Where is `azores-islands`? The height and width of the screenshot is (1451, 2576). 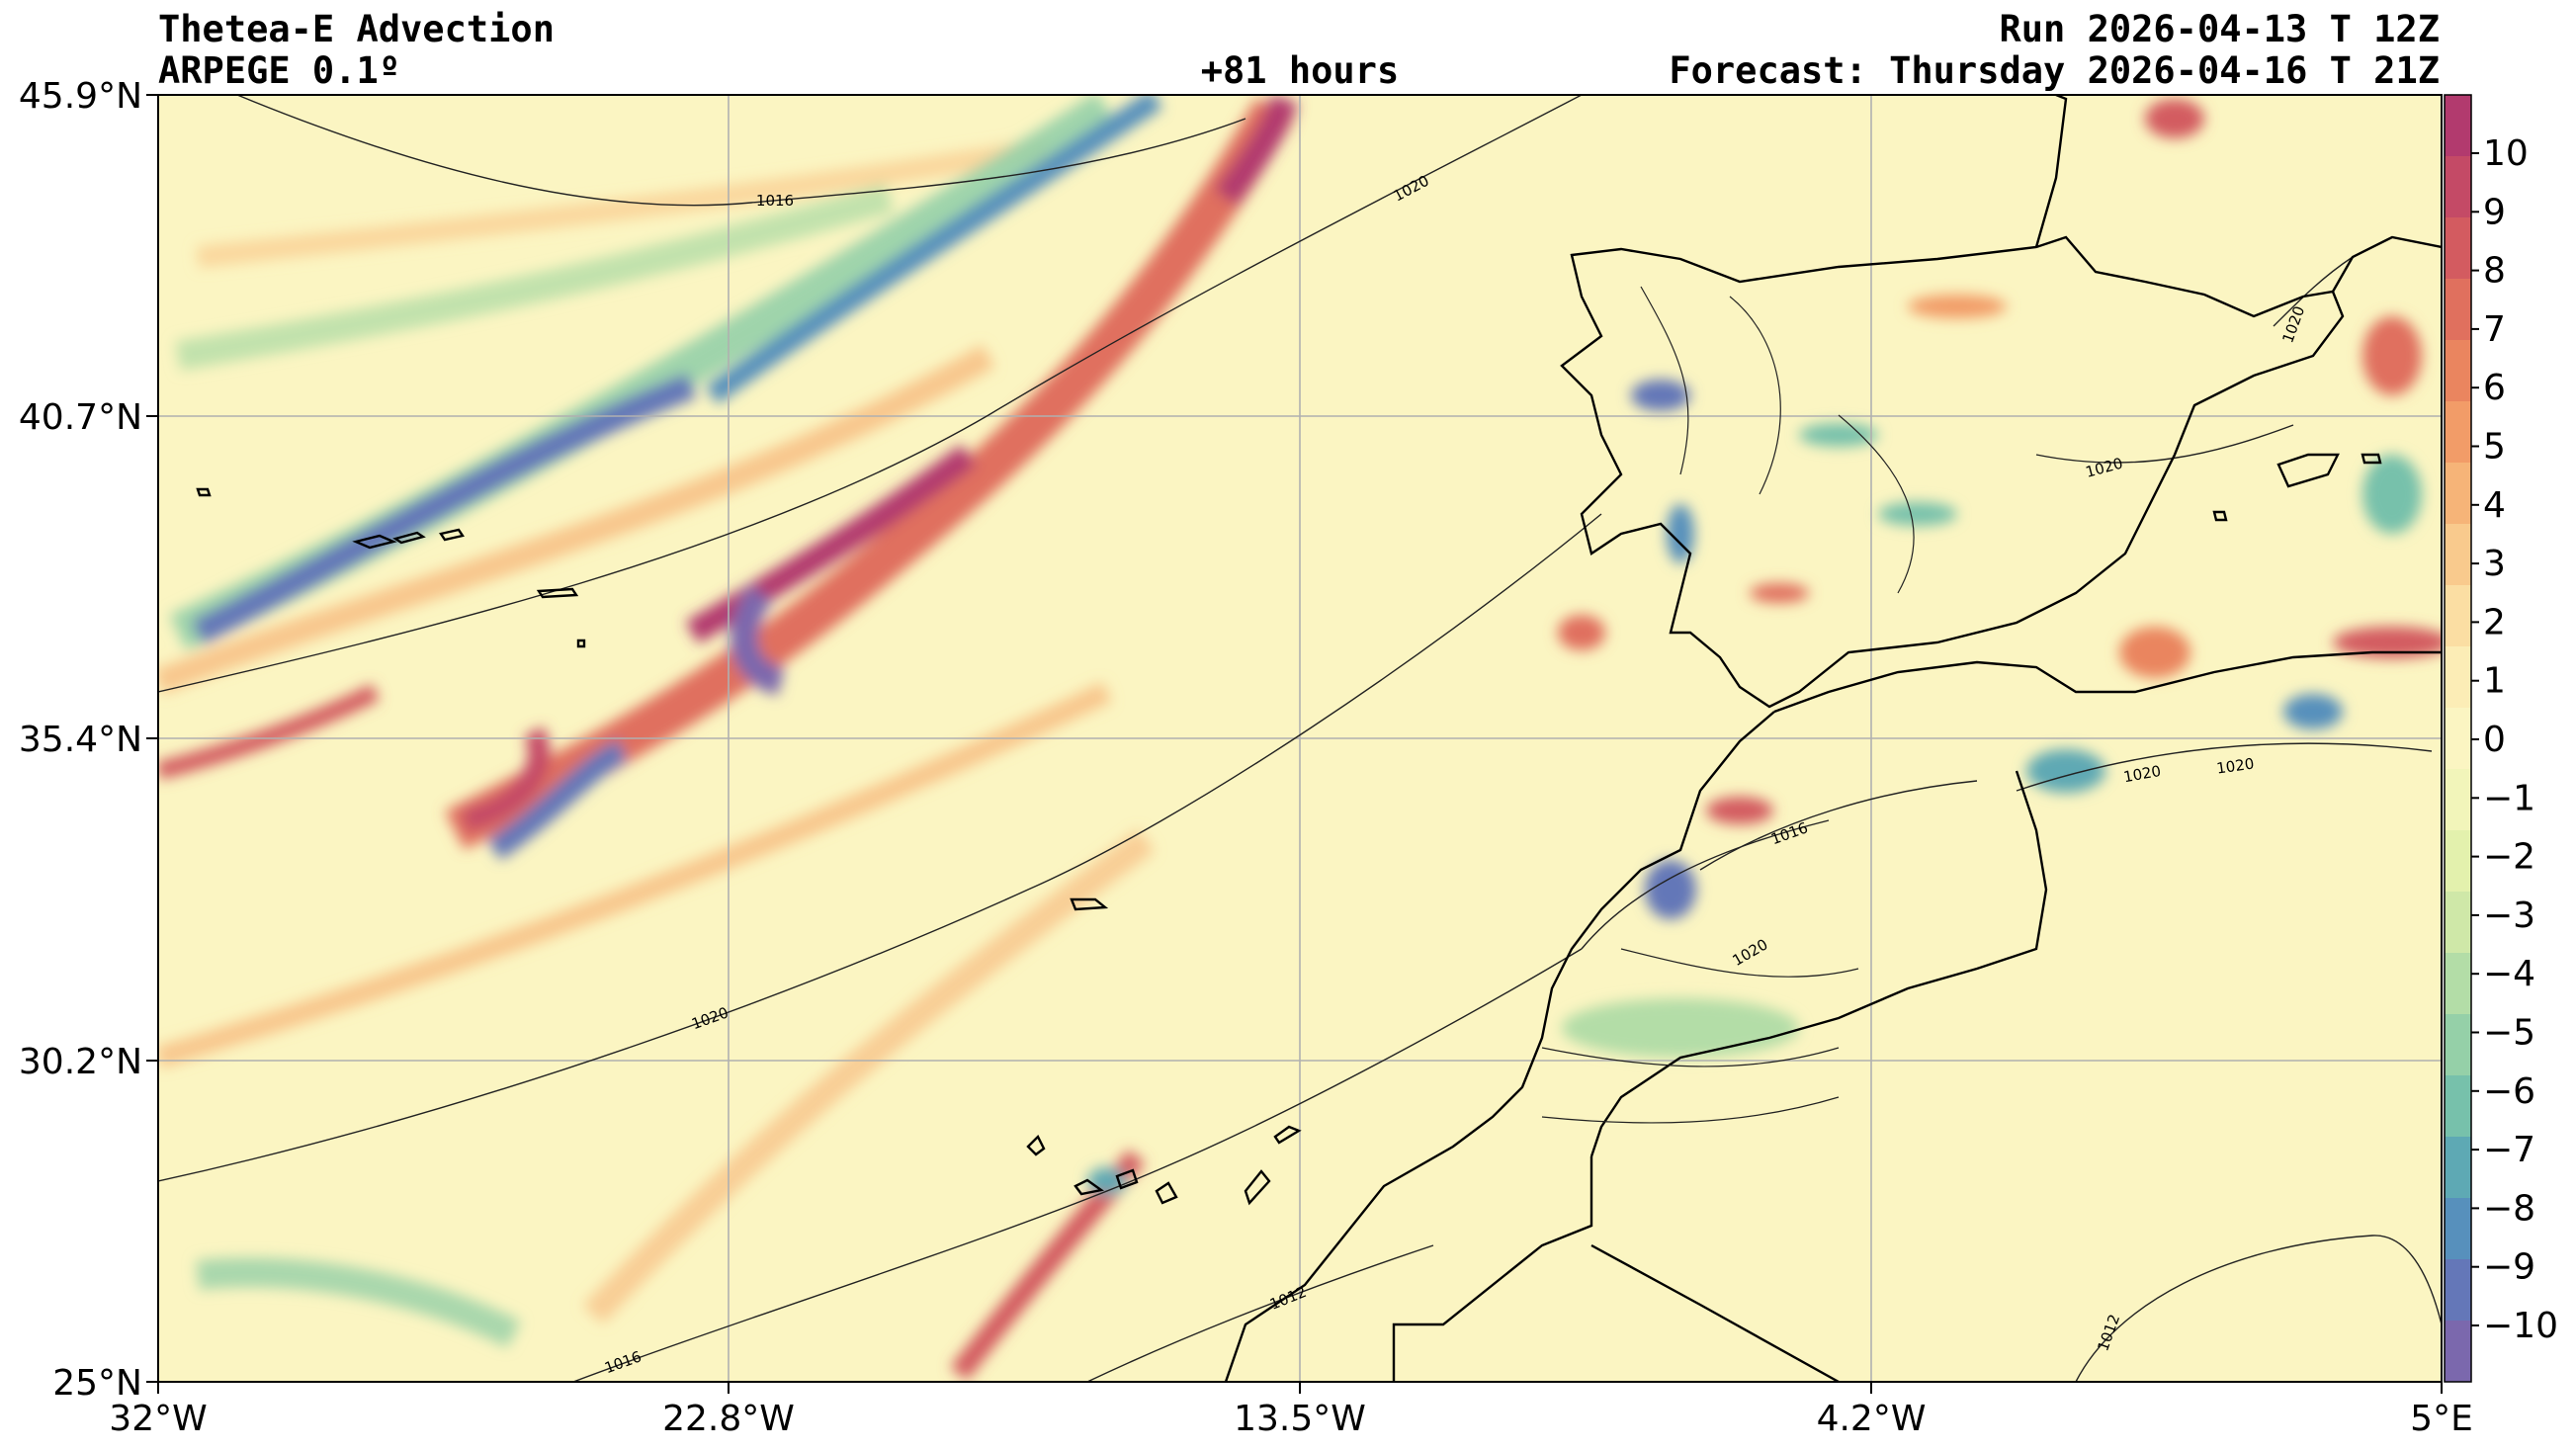
azores-islands is located at coordinates (391, 567).